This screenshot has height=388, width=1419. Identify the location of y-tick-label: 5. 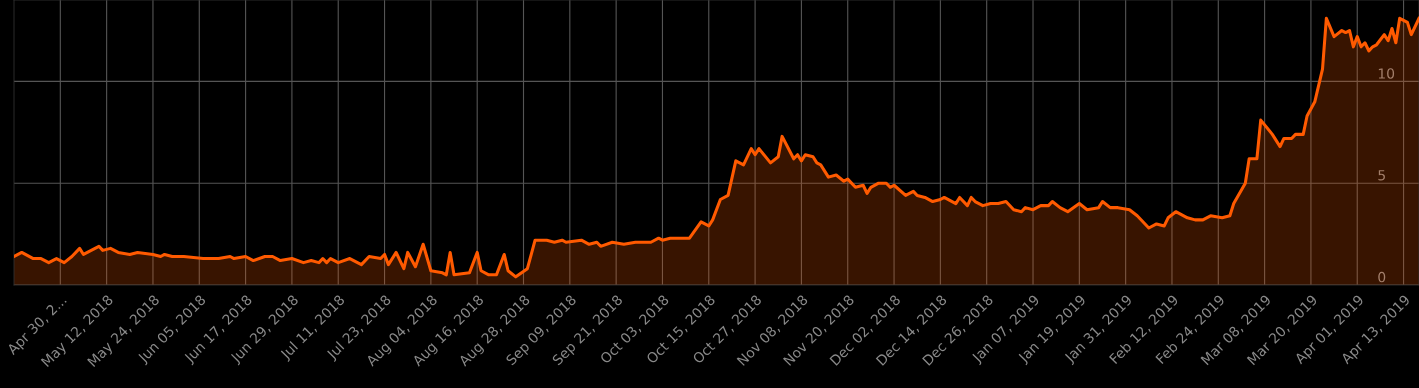
(1381, 175).